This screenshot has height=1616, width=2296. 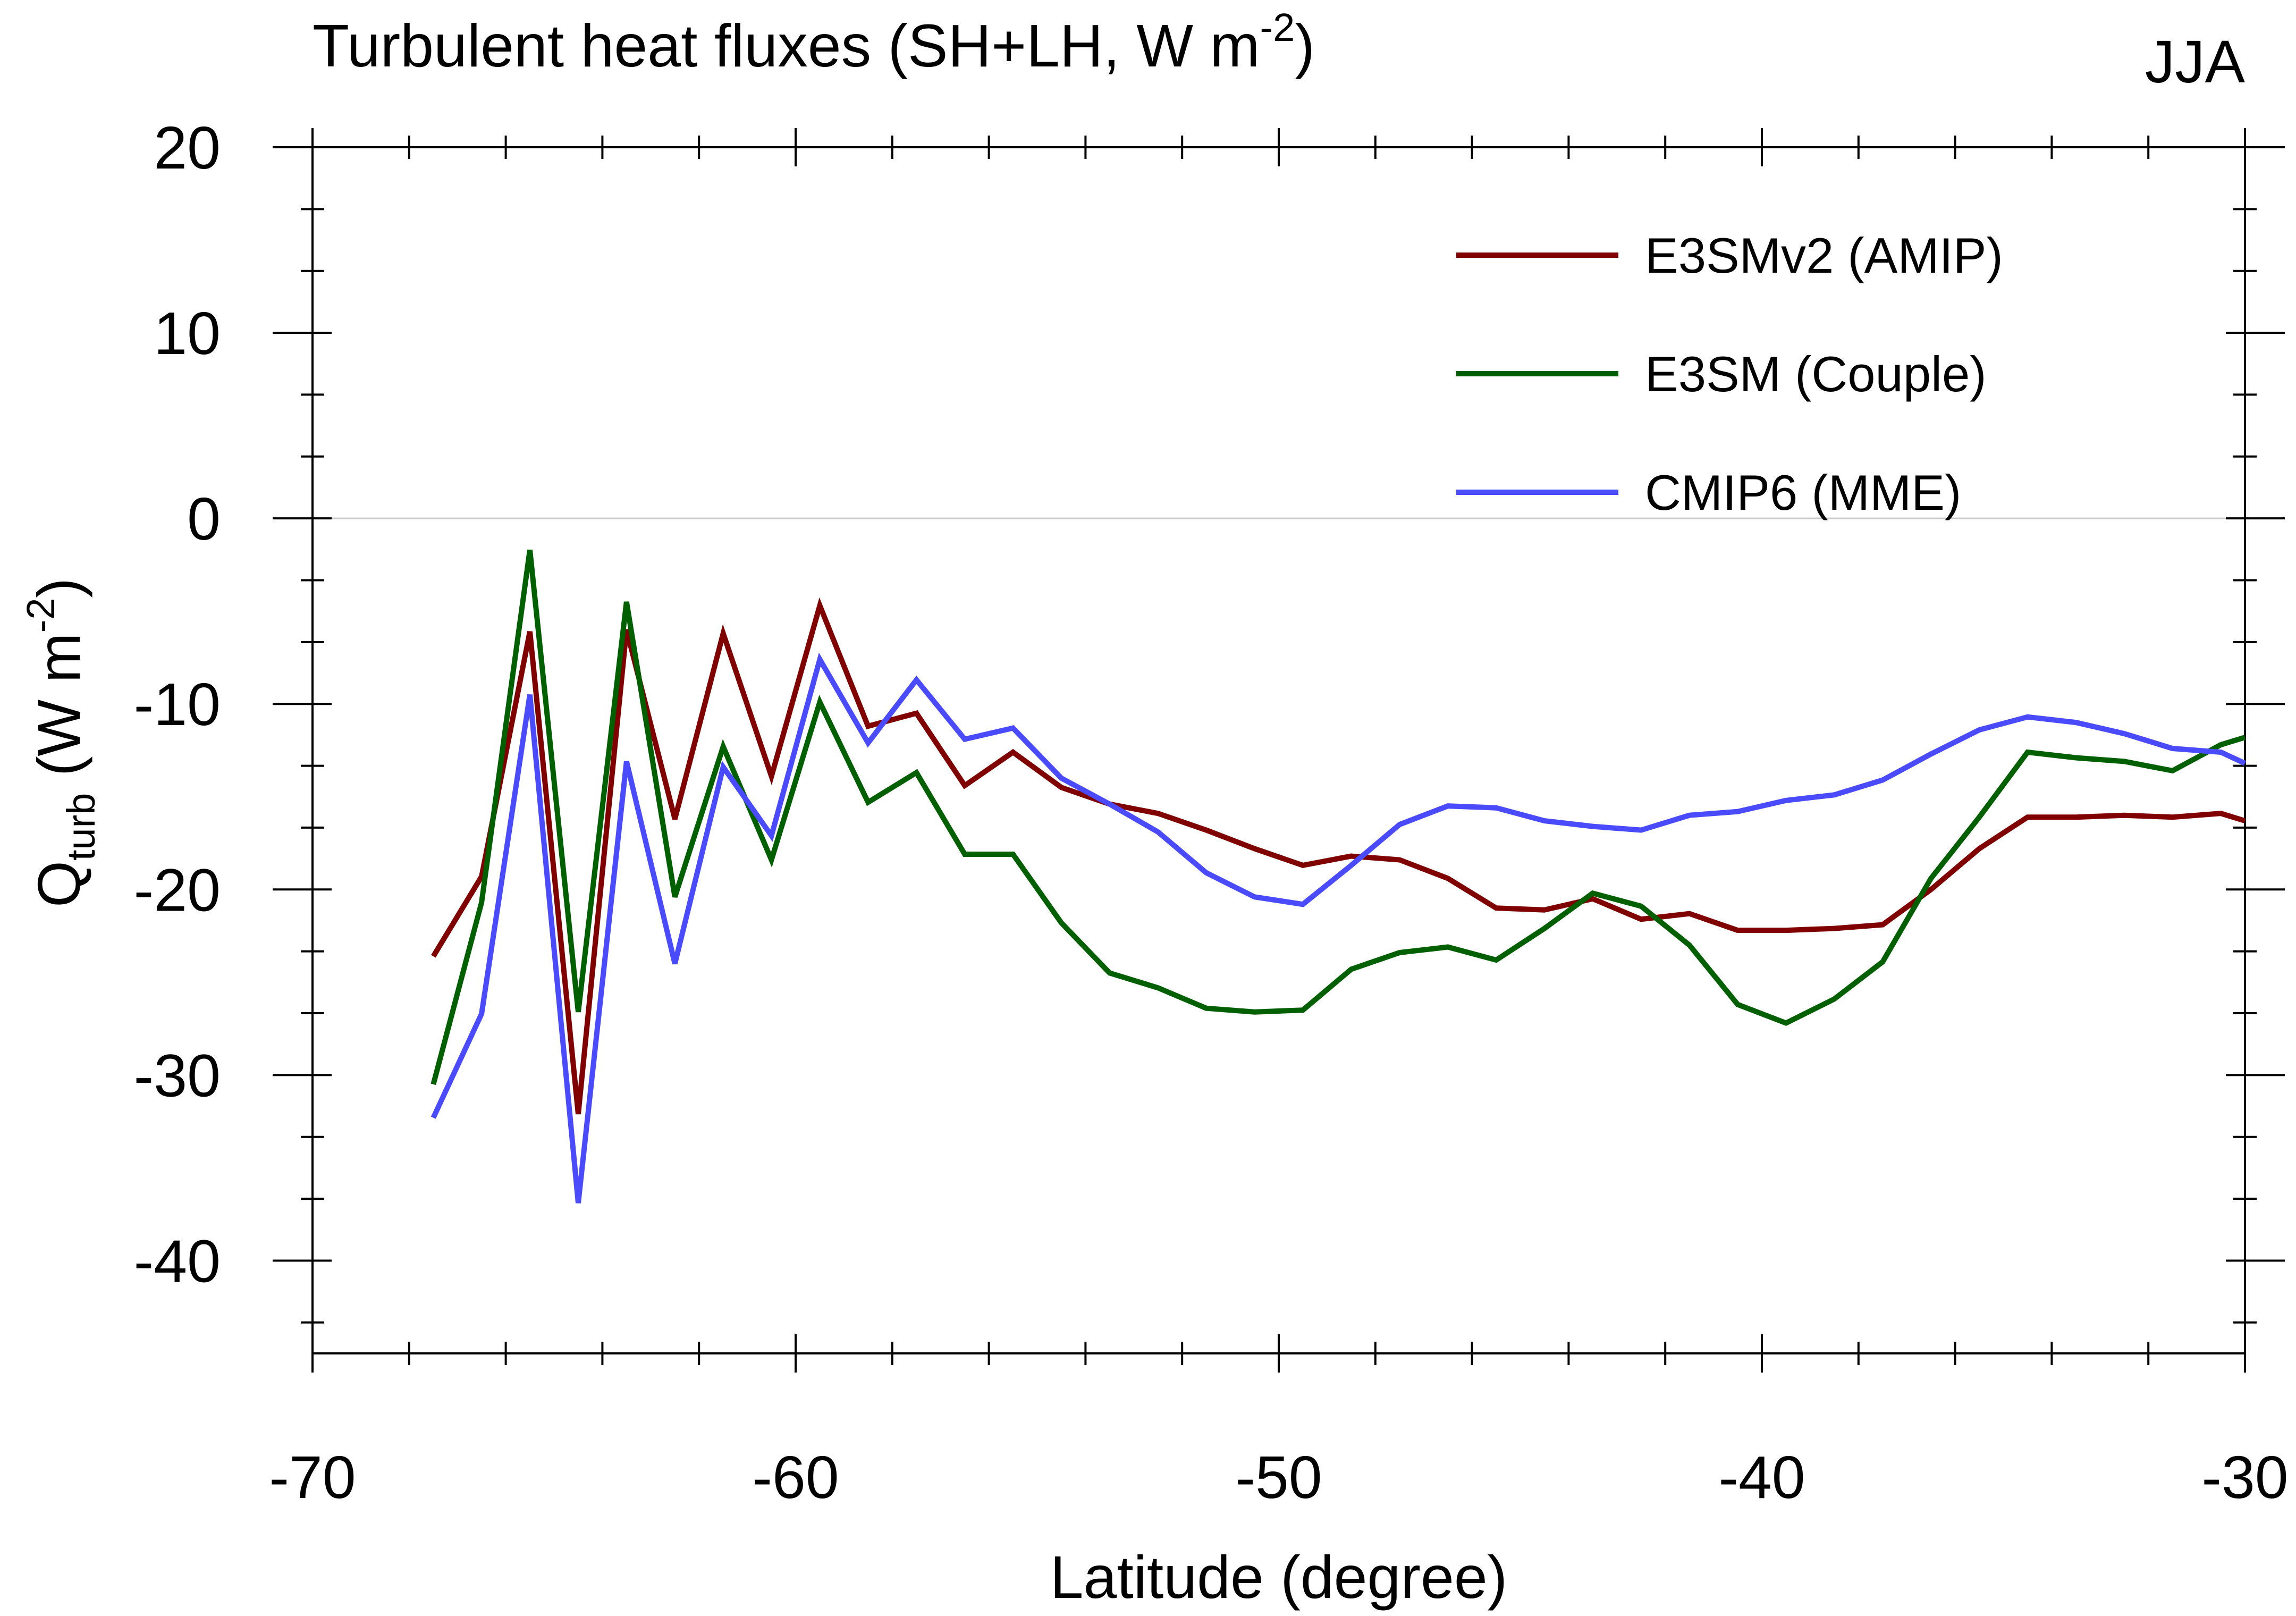 What do you see at coordinates (59, 588) in the screenshot?
I see `y-axis-title-end: )` at bounding box center [59, 588].